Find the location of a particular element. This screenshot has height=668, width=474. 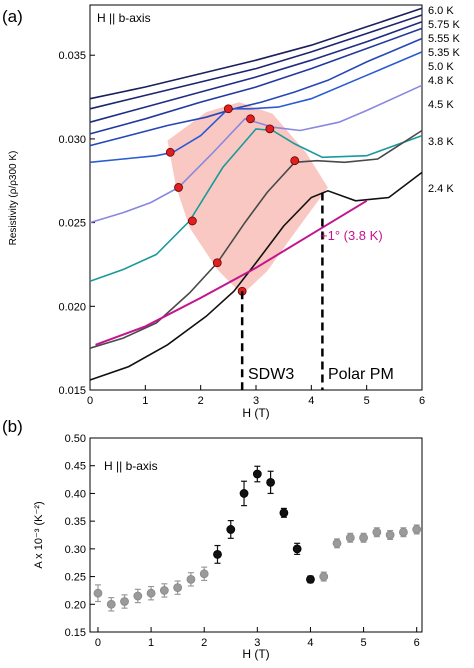

y-tick-label-a: 0.020 is located at coordinates (72, 307).